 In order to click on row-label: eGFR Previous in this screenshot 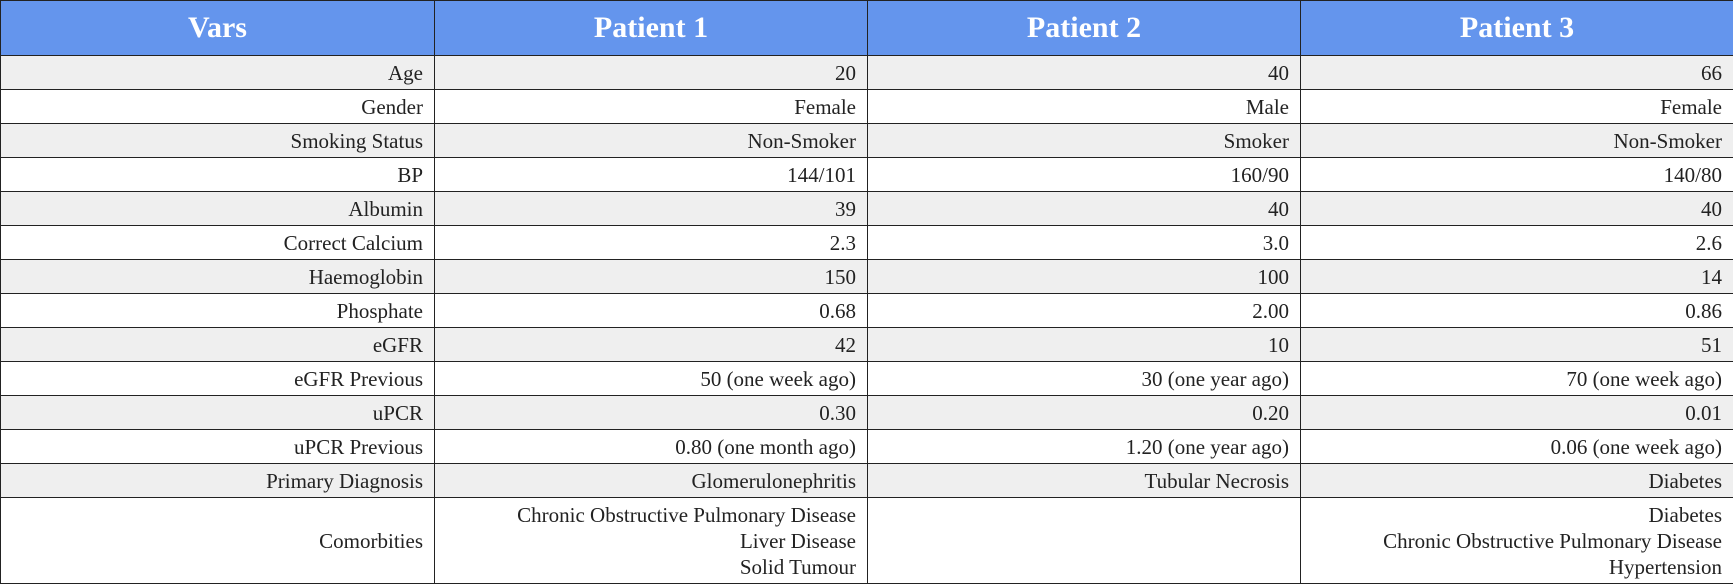, I will do `click(217, 378)`.